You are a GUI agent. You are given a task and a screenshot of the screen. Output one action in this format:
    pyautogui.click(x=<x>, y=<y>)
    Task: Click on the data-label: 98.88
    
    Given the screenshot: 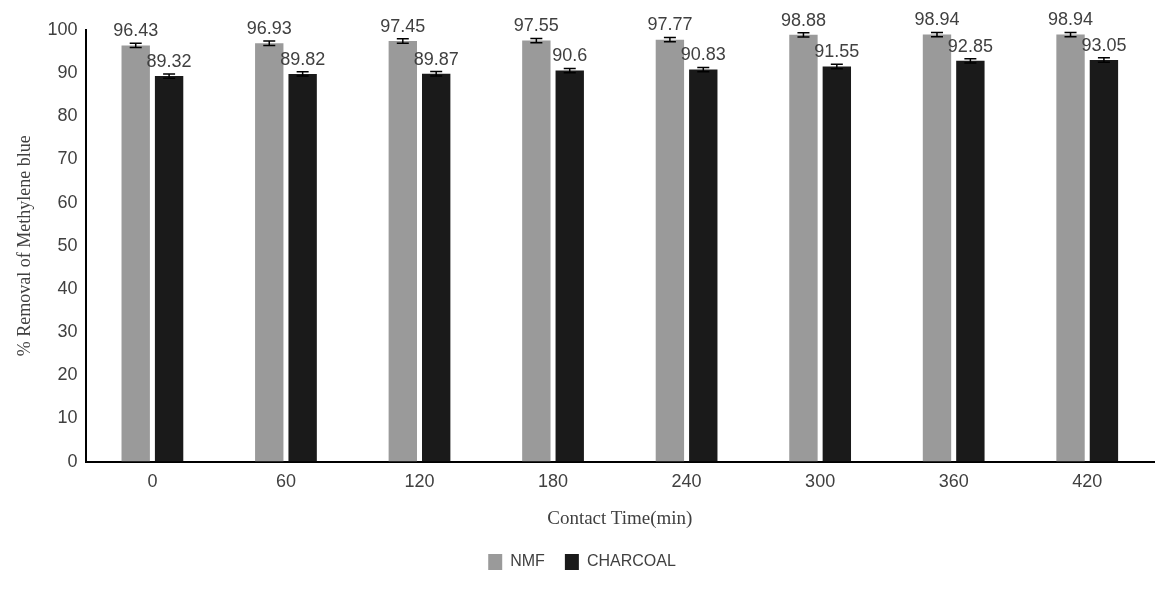 What is the action you would take?
    pyautogui.click(x=803, y=19)
    